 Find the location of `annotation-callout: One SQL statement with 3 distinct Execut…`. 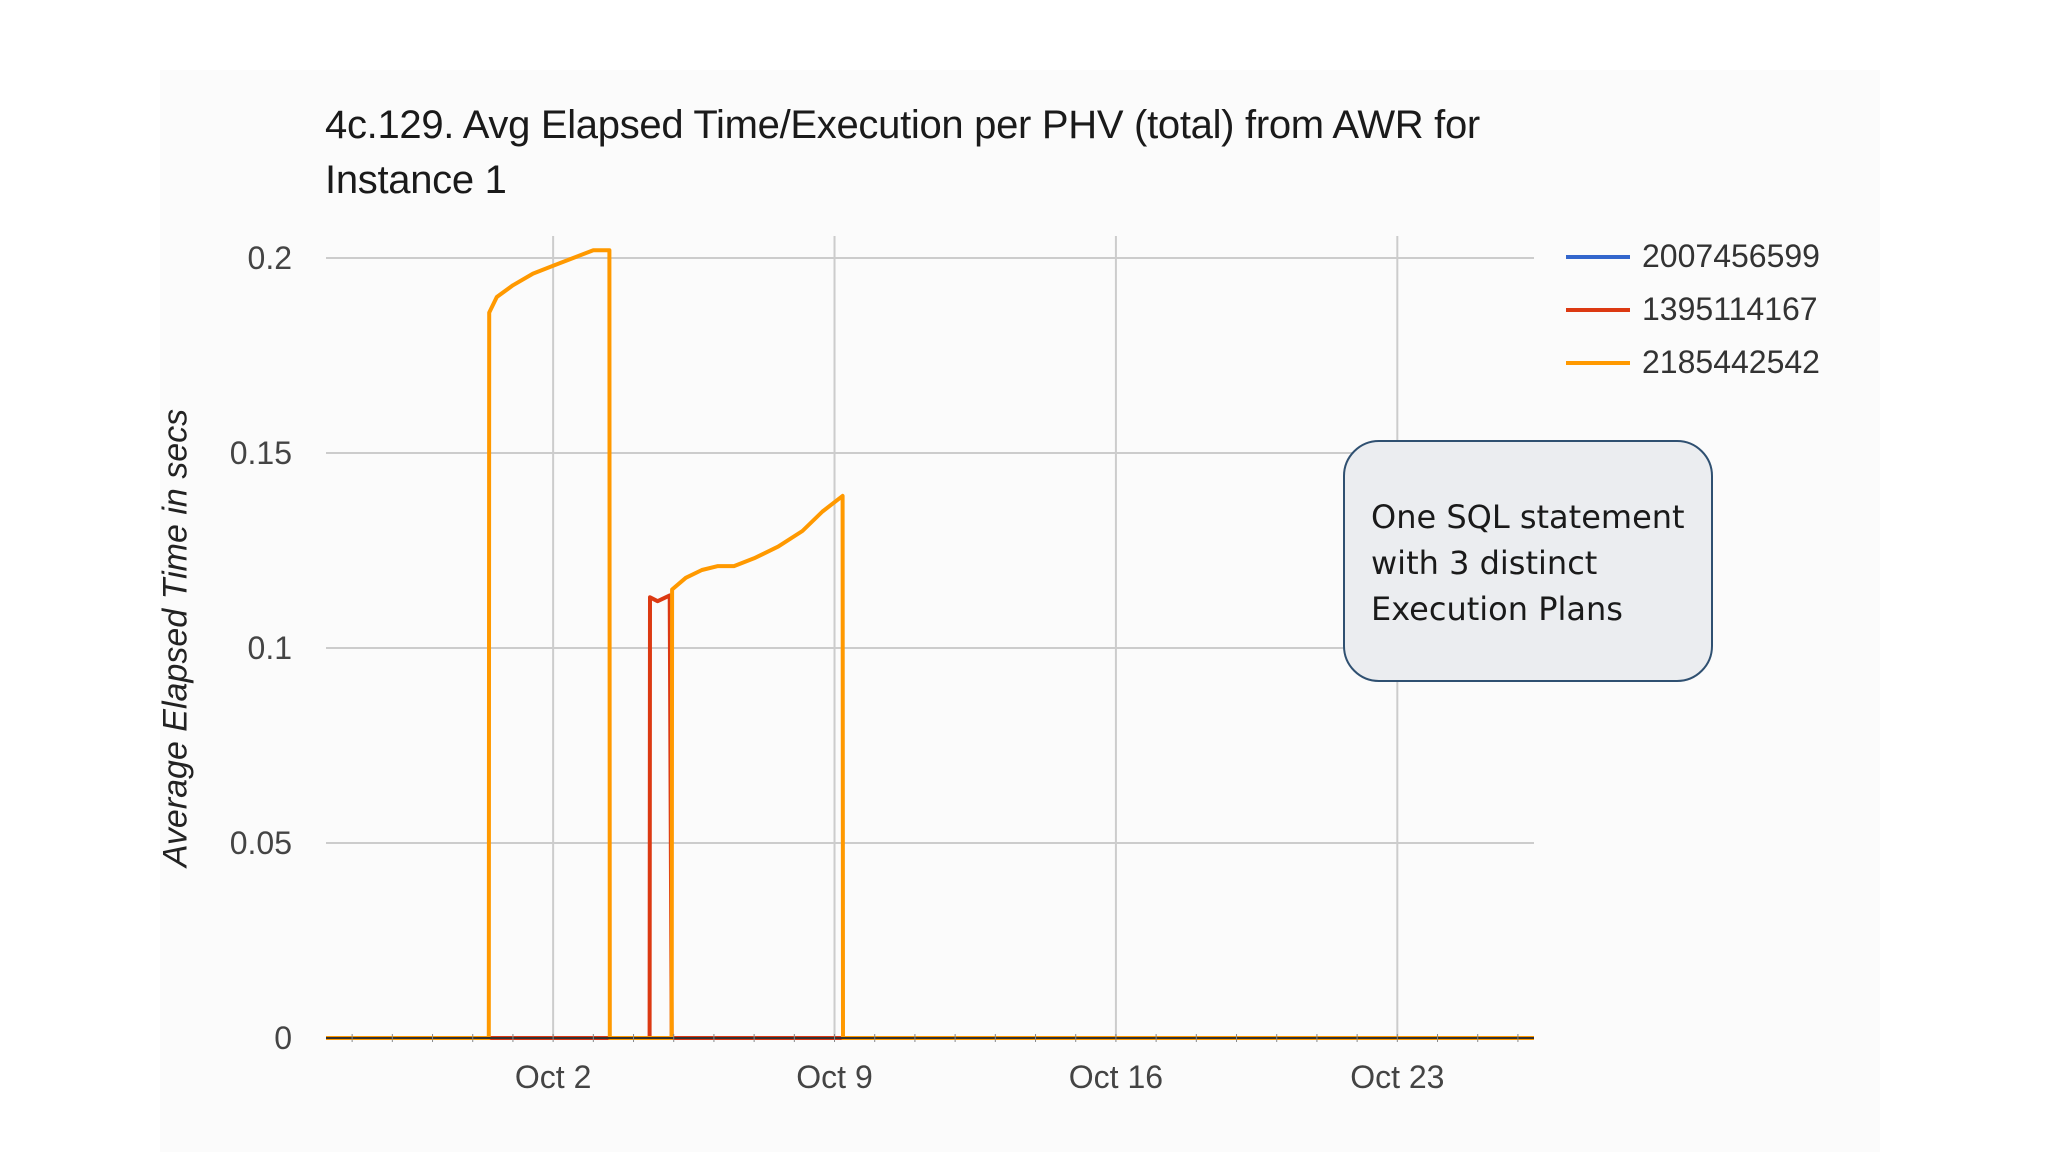

annotation-callout: One SQL statement with 3 distinct Execut… is located at coordinates (1528, 561).